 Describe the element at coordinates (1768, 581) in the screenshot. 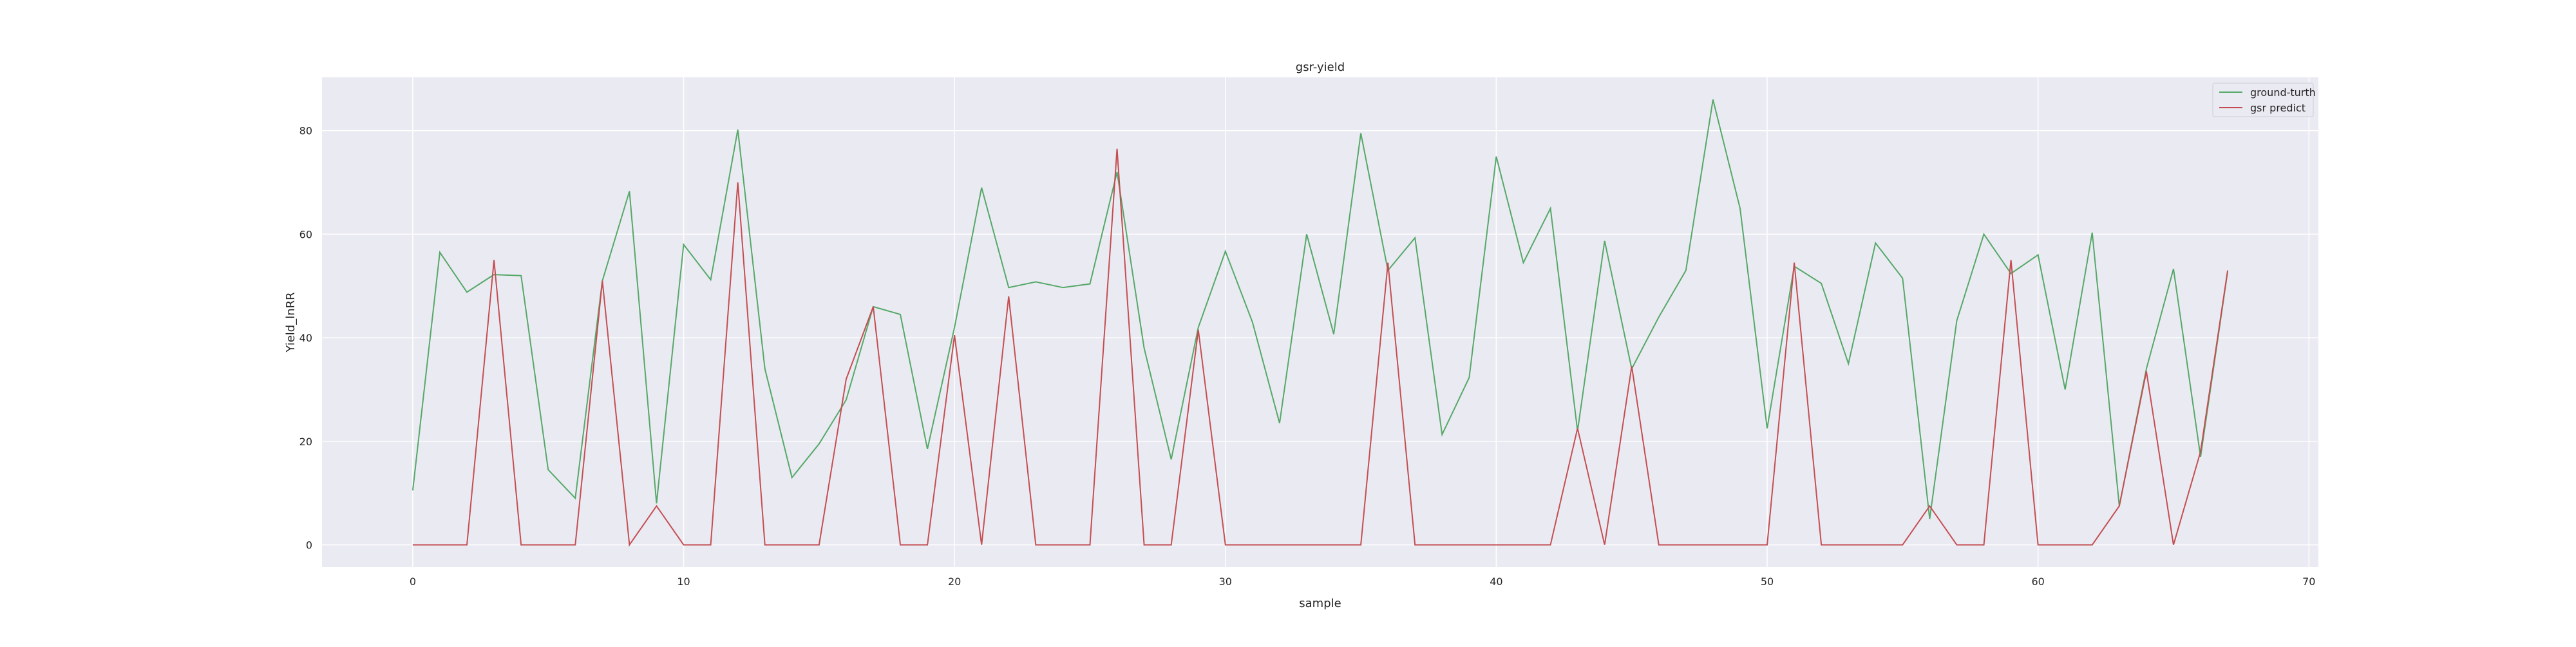

I see `x-tick-label: 50` at that location.